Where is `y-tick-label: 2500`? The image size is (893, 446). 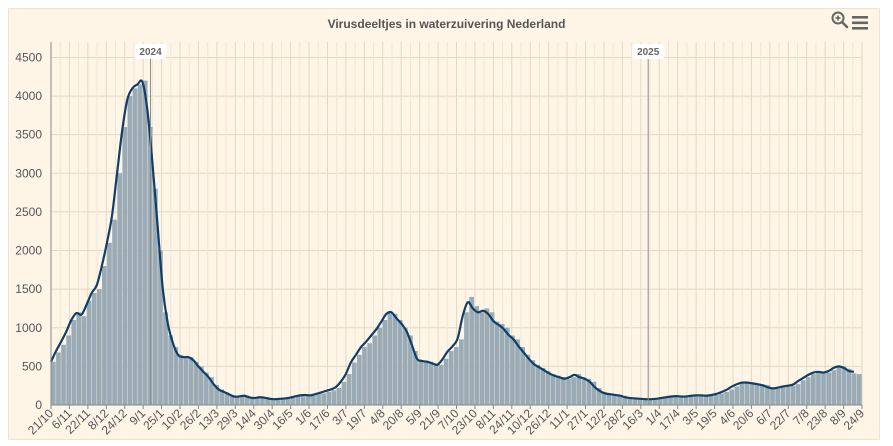 y-tick-label: 2500 is located at coordinates (28, 212).